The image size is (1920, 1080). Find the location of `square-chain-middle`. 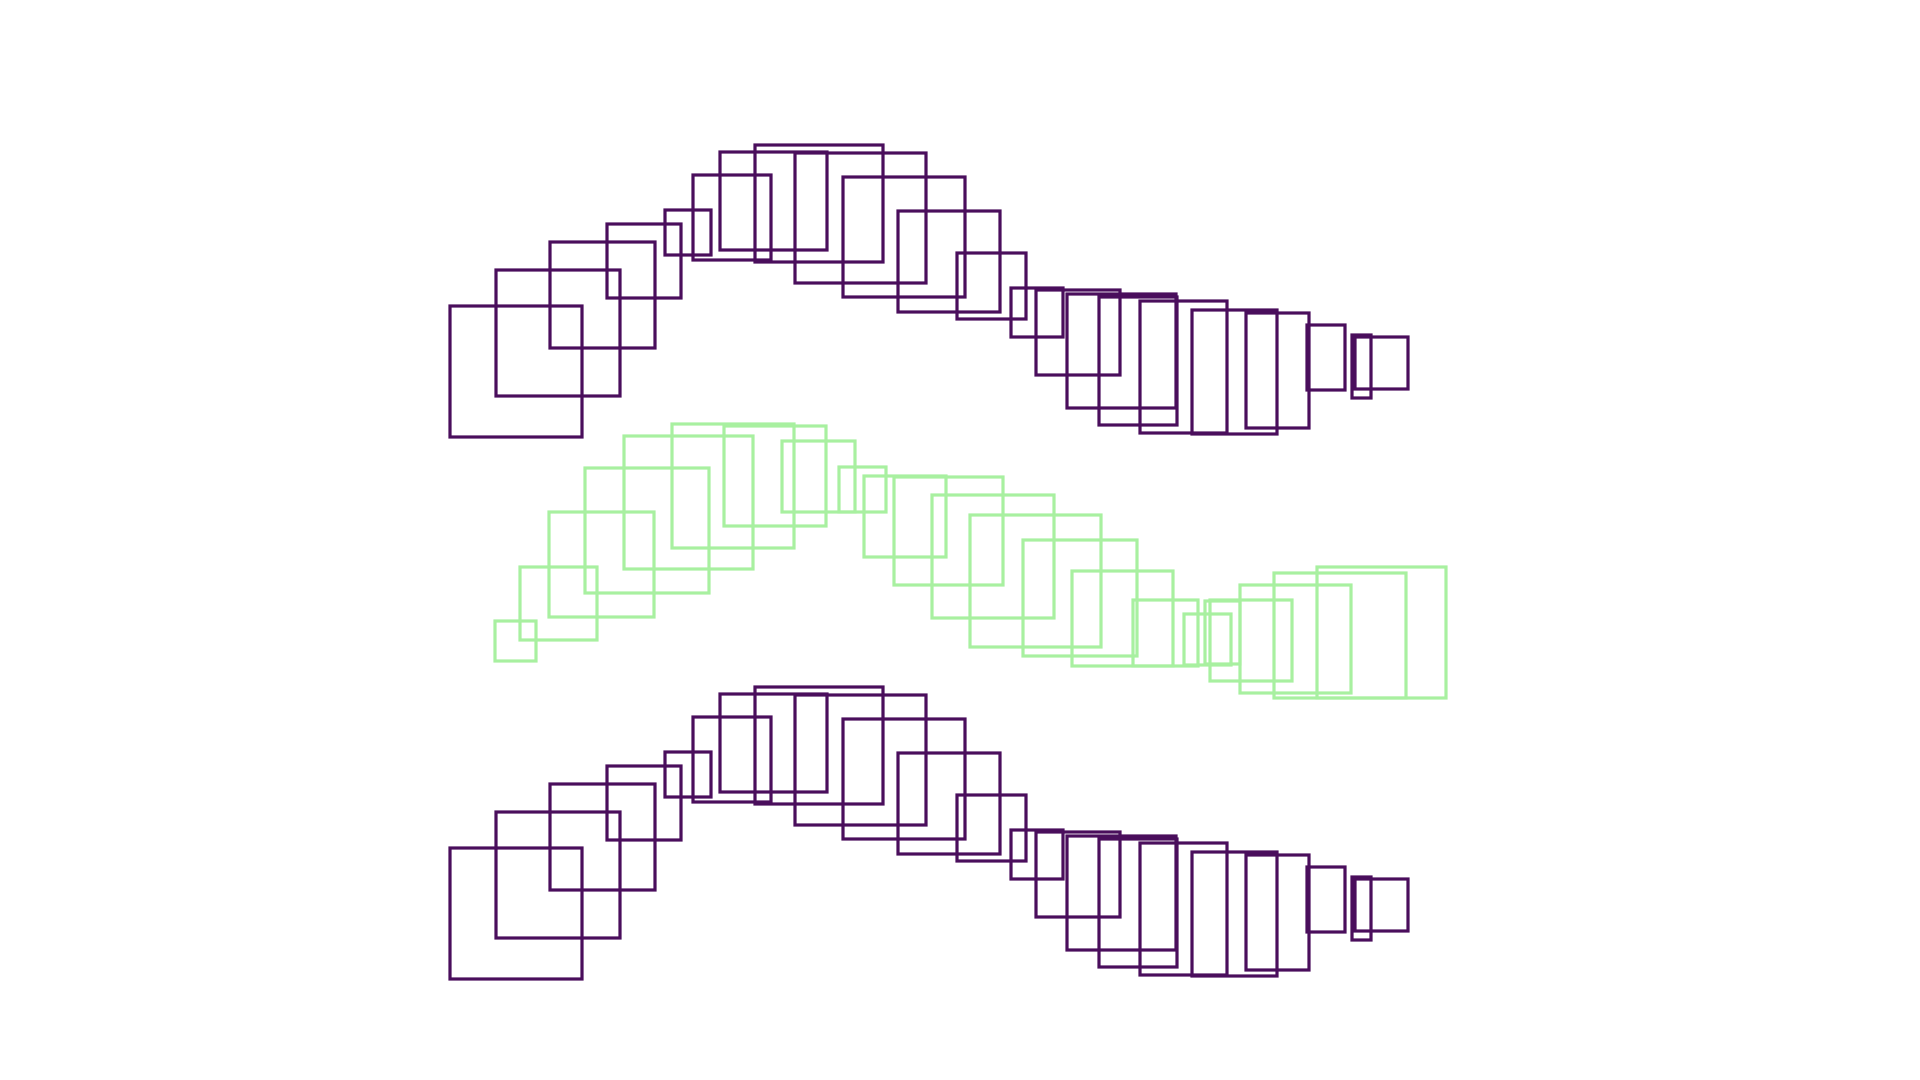

square-chain-middle is located at coordinates (970, 561).